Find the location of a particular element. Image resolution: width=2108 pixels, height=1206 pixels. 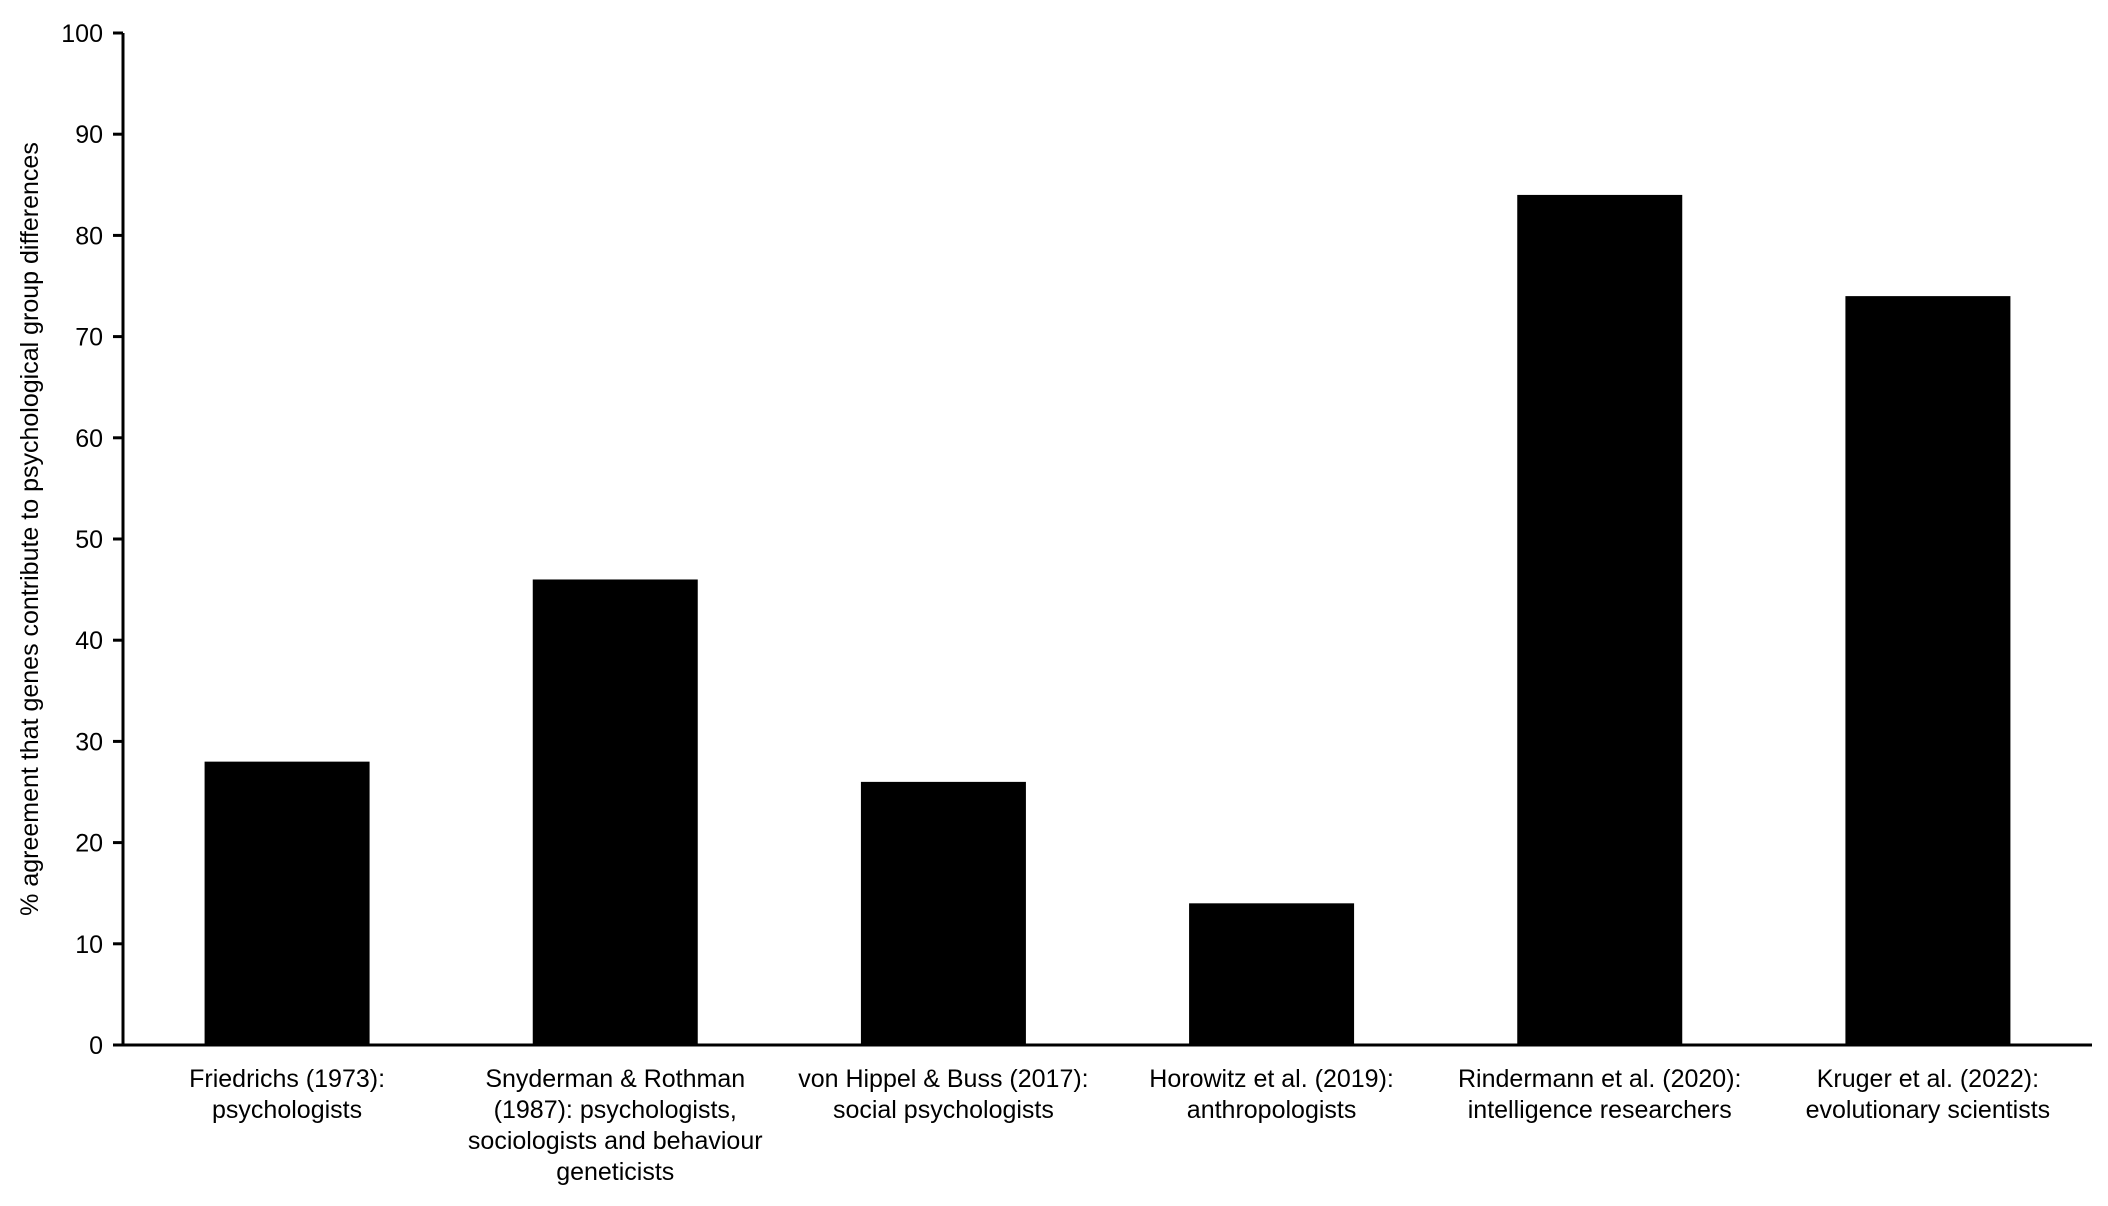

x-category-label-line: Snyderman & Rothman is located at coordinates (615, 1079).